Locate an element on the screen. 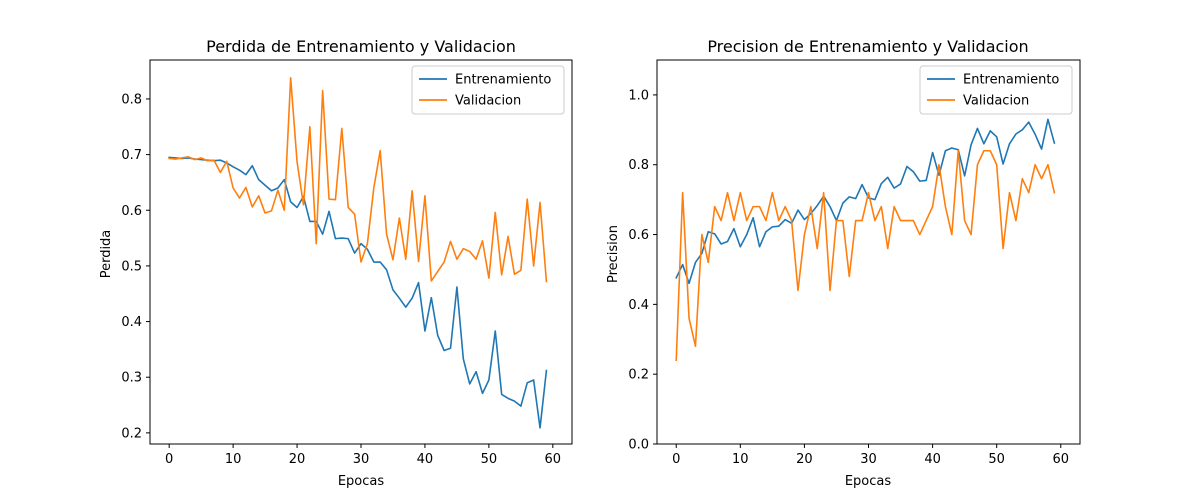  accuracy-chart-title: Precision de Entrenamiento y Validacion is located at coordinates (867, 46).